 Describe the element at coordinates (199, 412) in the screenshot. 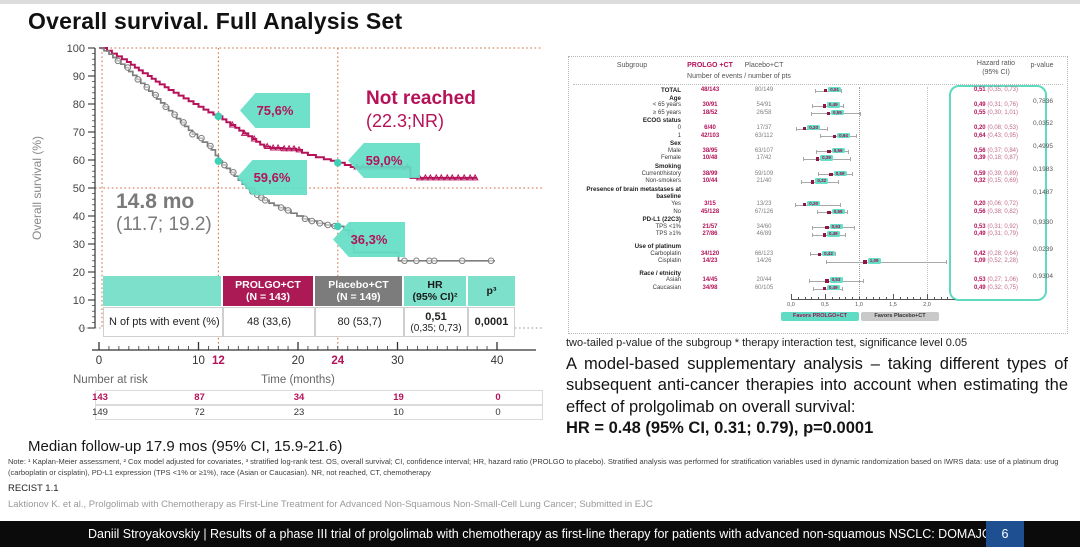

I see `risk-value: 72` at that location.